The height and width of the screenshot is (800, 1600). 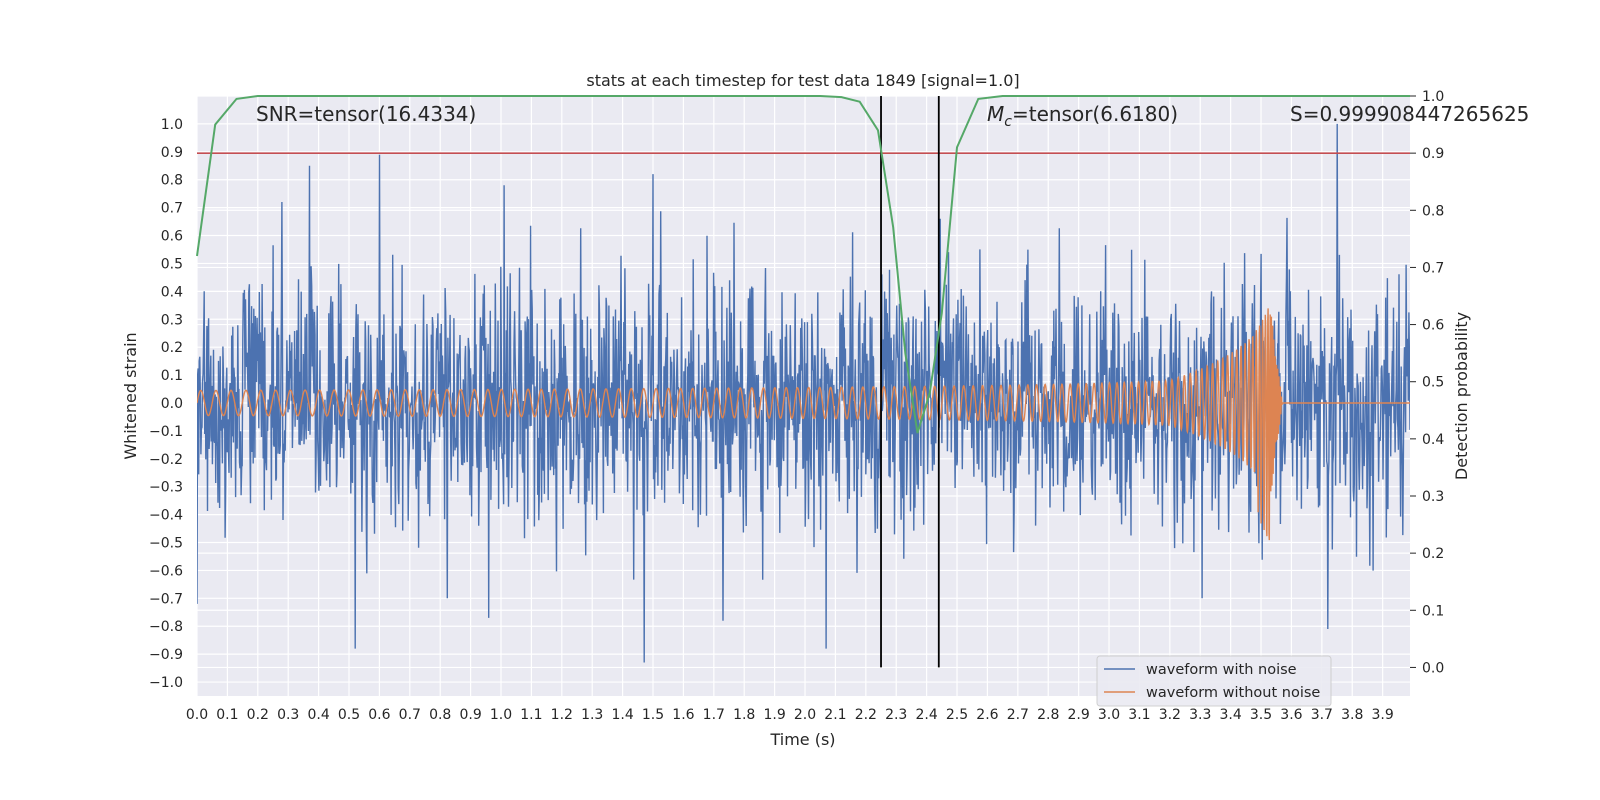 What do you see at coordinates (172, 376) in the screenshot?
I see `y-tick-label: 0.1` at bounding box center [172, 376].